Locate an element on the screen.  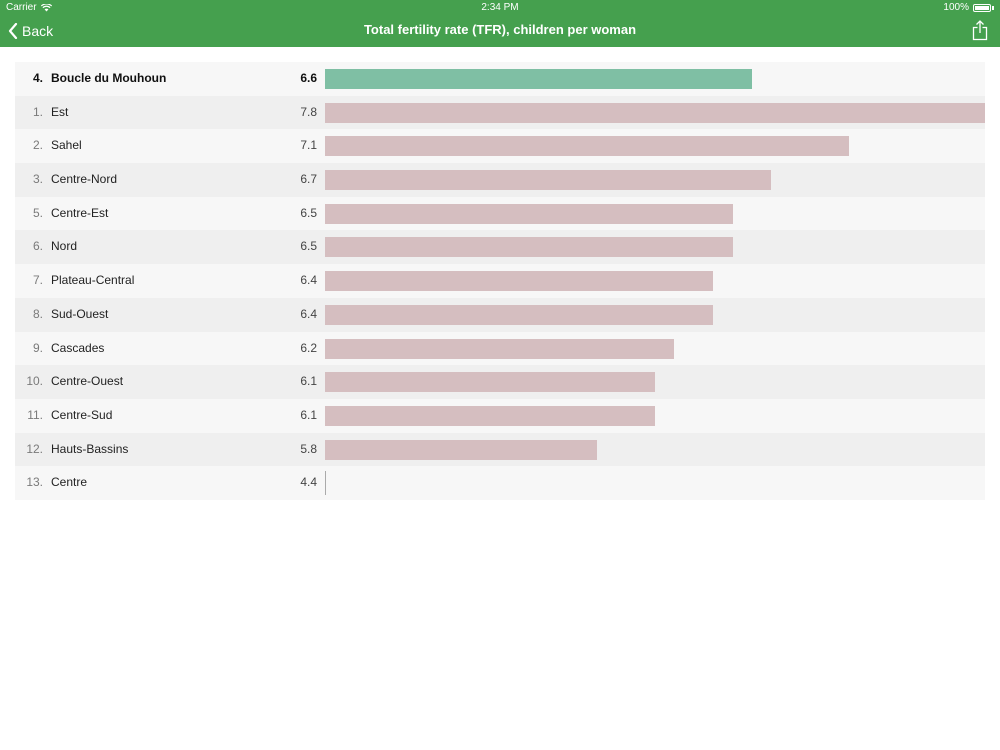
chart-row: 7. Plateau-Central 6.4 is located at coordinates (500, 281).